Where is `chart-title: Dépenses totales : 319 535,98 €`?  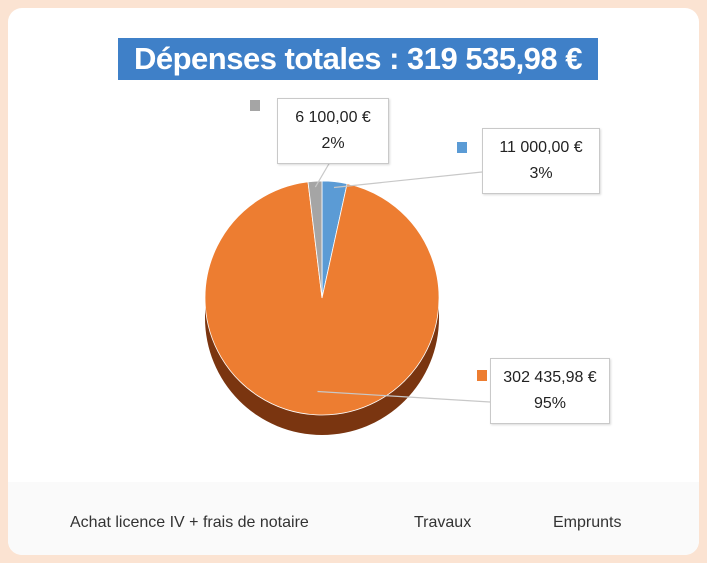
chart-title: Dépenses totales : 319 535,98 € is located at coordinates (358, 59).